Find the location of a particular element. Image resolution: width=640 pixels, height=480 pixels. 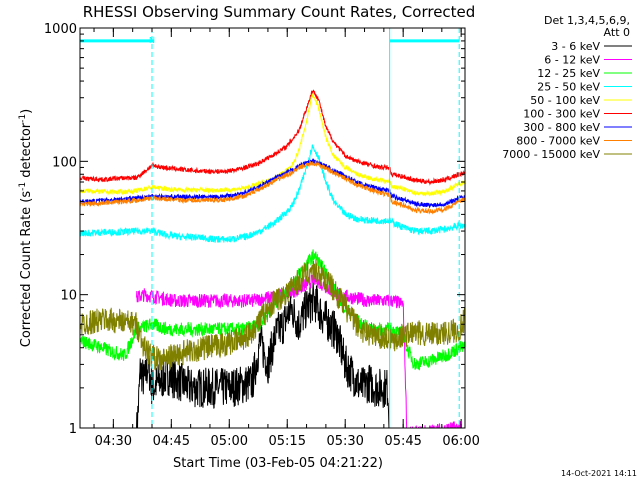

legend-label-4: 50 - 100 keV is located at coordinates (565, 100).